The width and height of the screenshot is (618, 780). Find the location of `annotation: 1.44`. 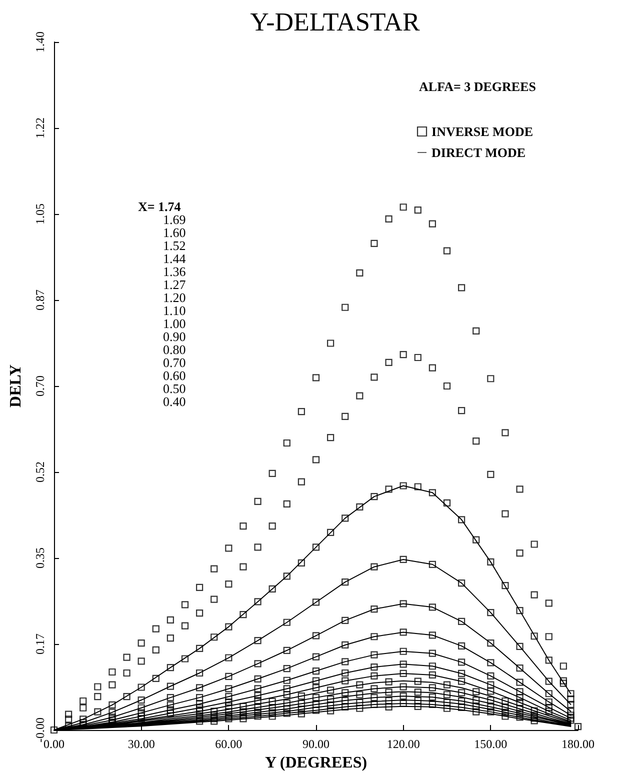

annotation: 1.44 is located at coordinates (174, 258).